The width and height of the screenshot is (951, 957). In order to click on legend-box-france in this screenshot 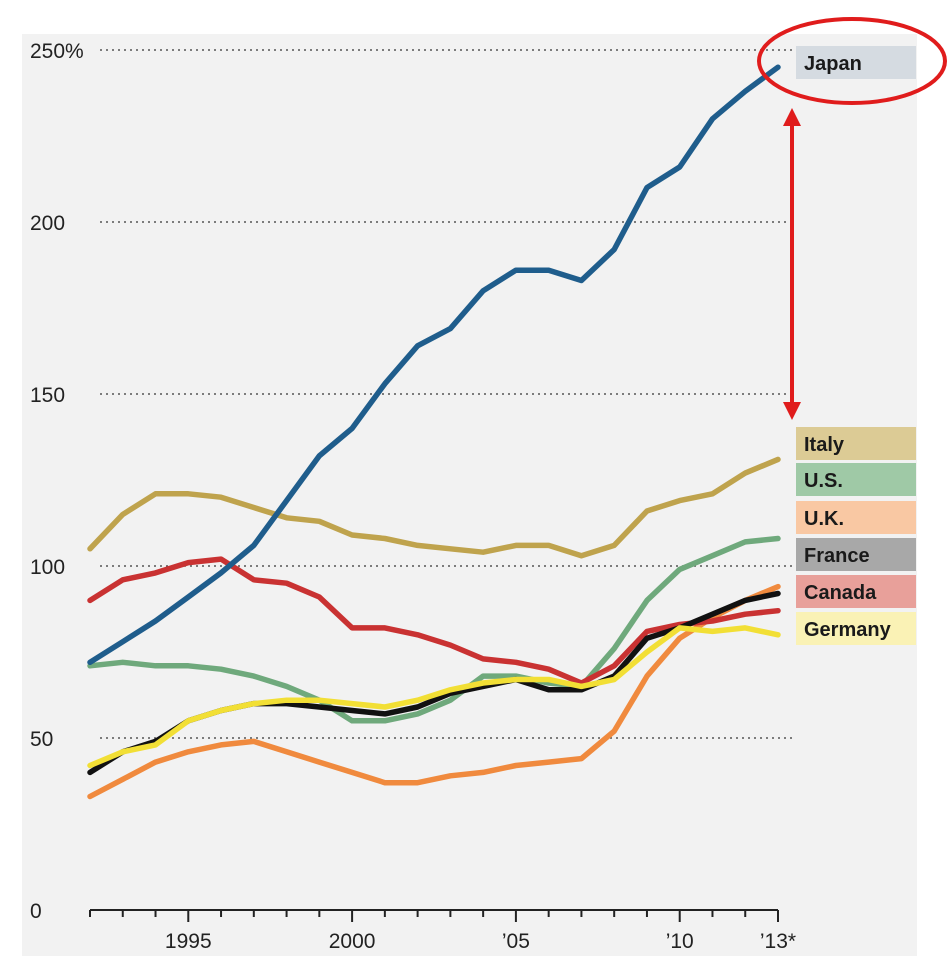, I will do `click(856, 554)`.